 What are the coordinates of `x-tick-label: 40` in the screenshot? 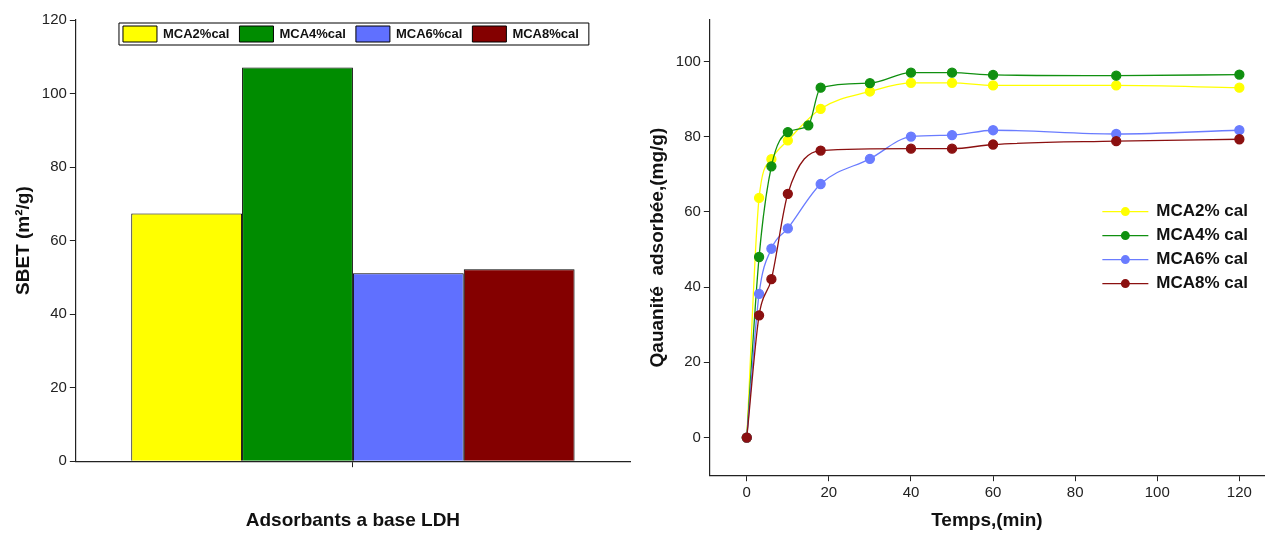 It's located at (911, 492).